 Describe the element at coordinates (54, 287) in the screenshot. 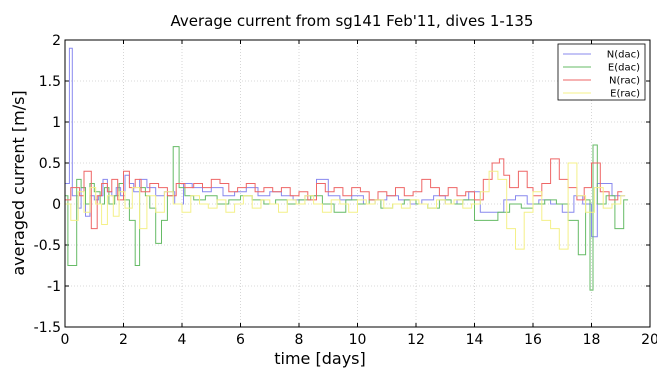

I see `y-tick-label: -1` at that location.